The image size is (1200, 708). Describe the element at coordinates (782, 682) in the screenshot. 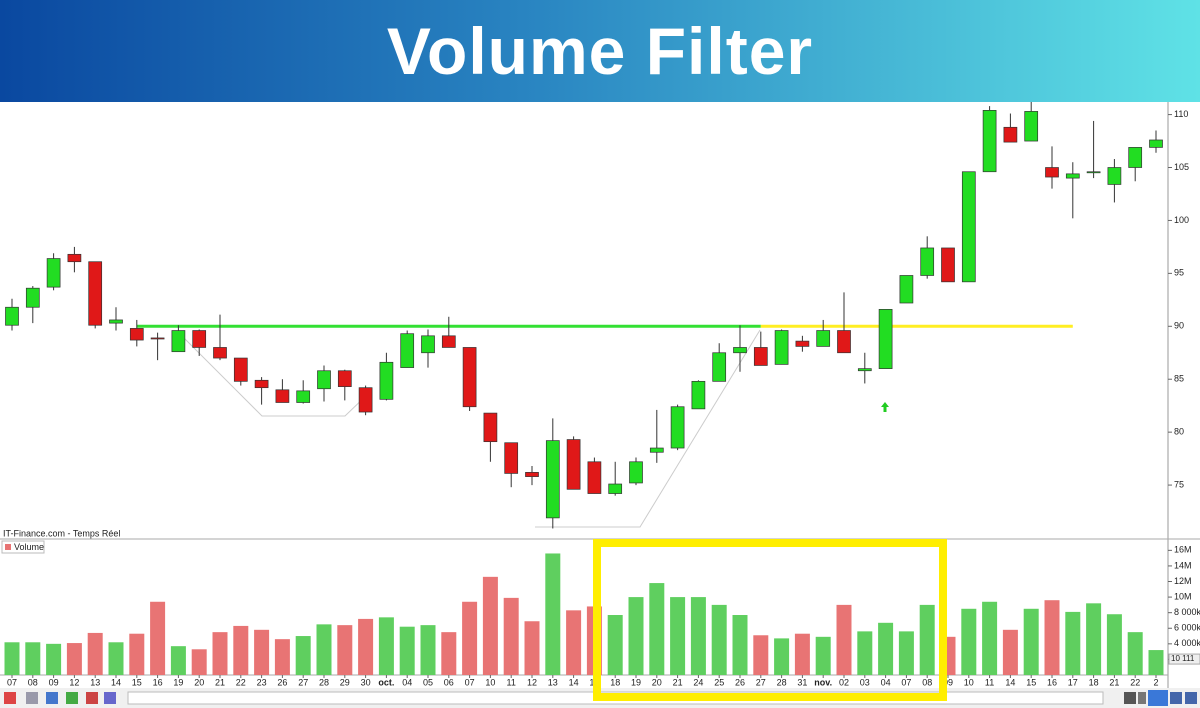

I see `x-tick-label: 28` at that location.